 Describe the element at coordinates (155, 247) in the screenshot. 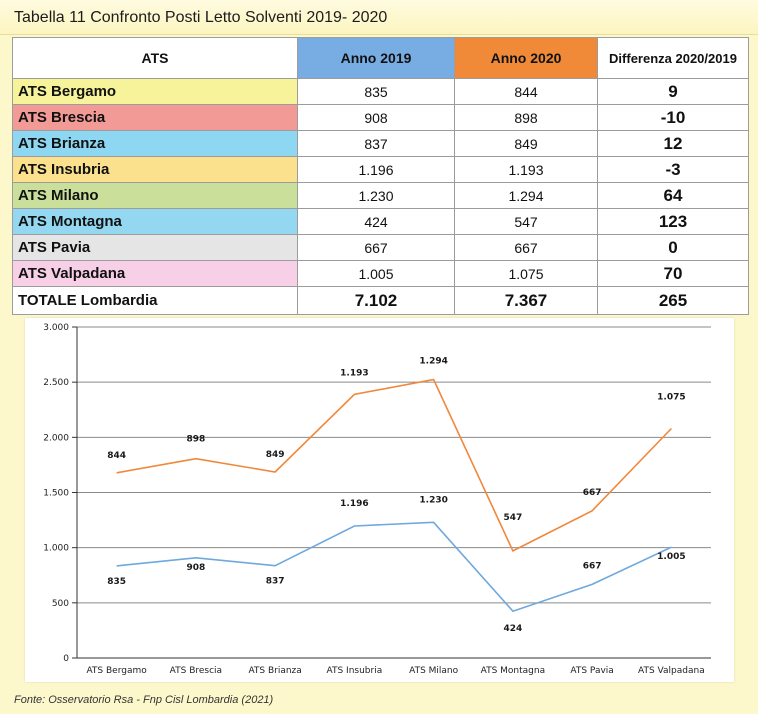

I see `row-ats-name: ATS Pavia` at that location.